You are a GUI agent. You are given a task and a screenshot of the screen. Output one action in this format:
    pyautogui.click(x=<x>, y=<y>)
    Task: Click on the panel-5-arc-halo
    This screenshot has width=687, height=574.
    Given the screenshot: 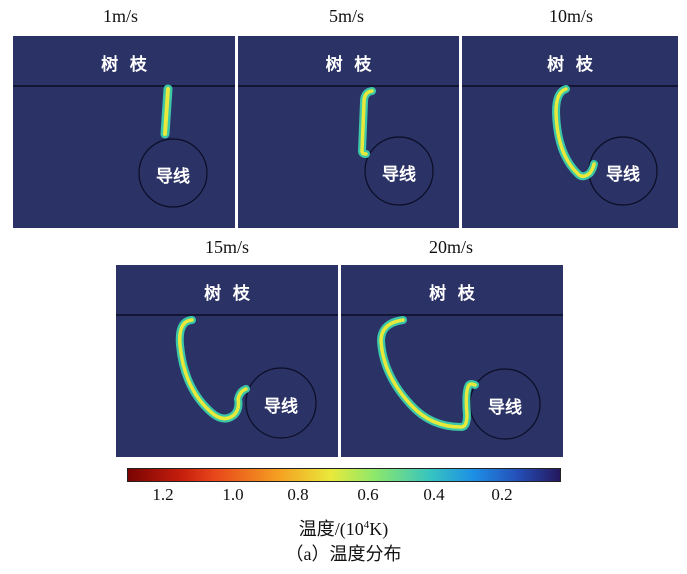 What is the action you would take?
    pyautogui.click(x=427, y=374)
    